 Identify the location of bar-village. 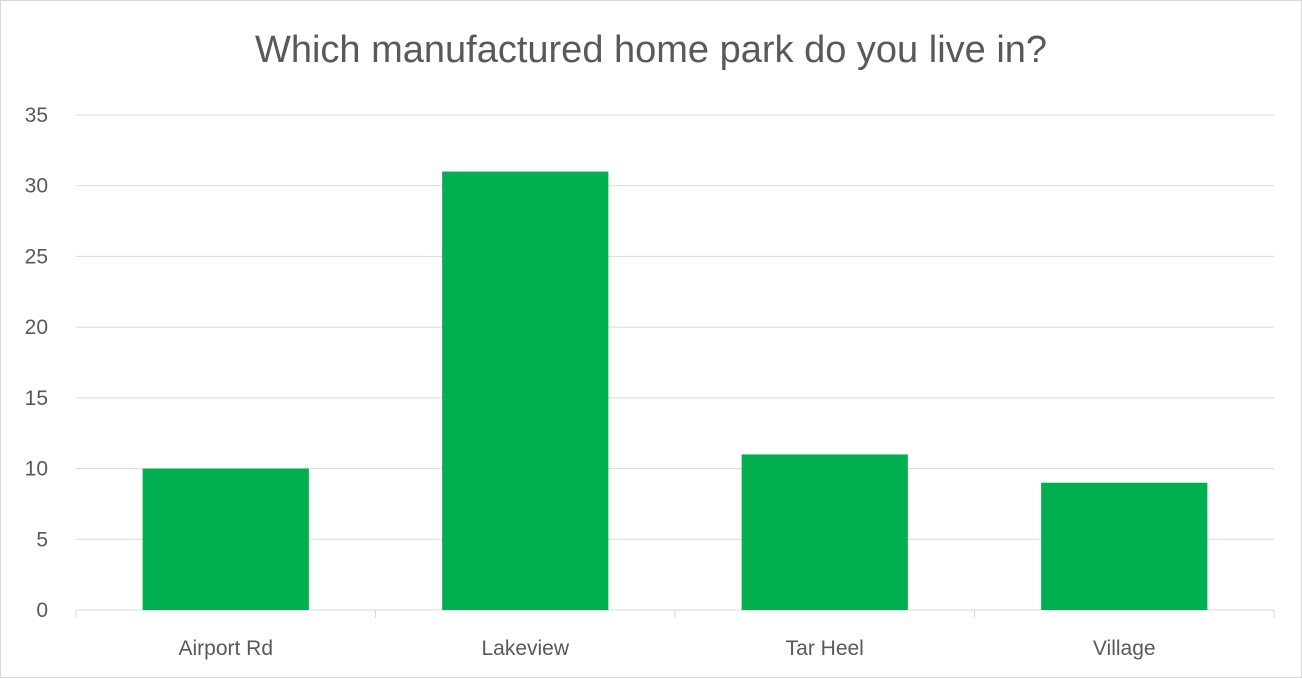
(1124, 546).